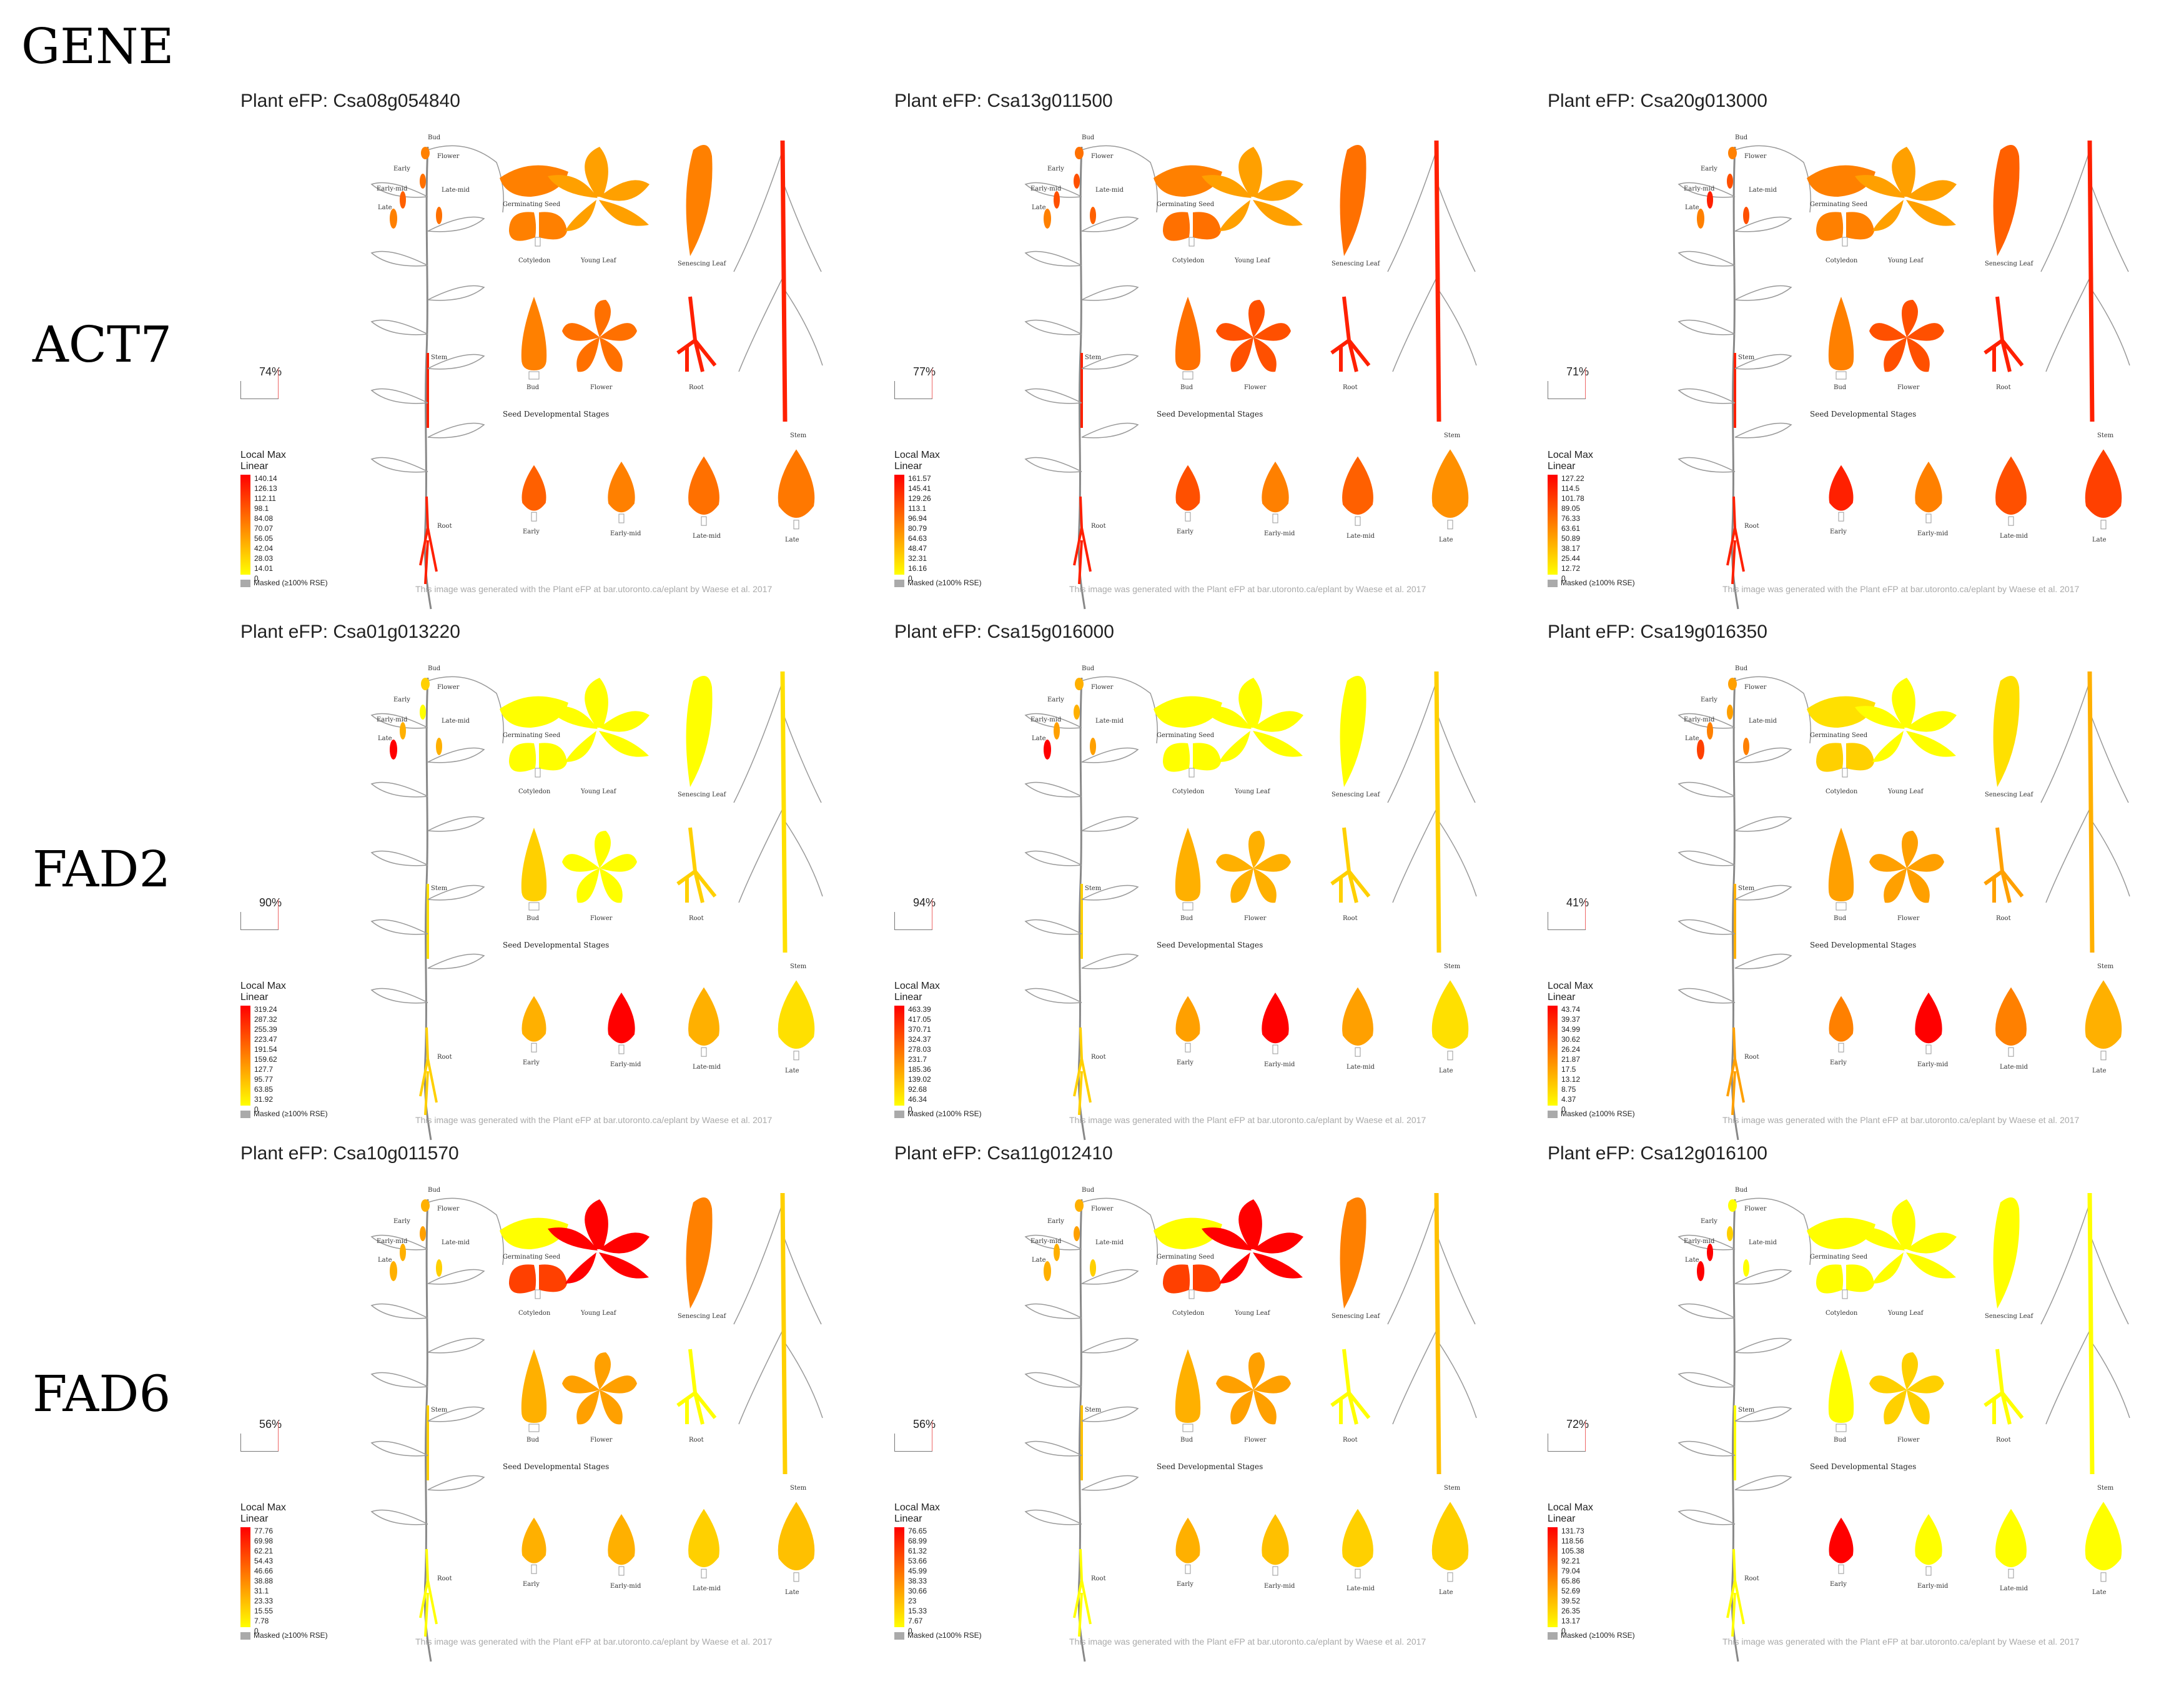 The width and height of the screenshot is (2184, 1699). I want to click on legend-value: 4.37, so click(1568, 1099).